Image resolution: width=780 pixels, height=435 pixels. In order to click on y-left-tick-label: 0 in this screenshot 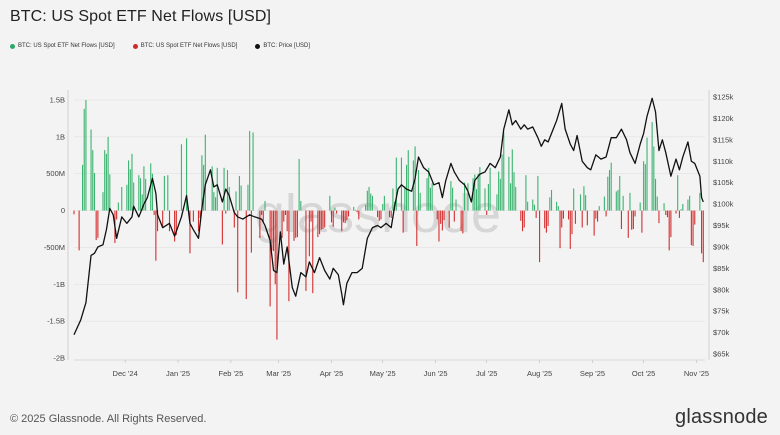, I will do `click(63, 210)`.